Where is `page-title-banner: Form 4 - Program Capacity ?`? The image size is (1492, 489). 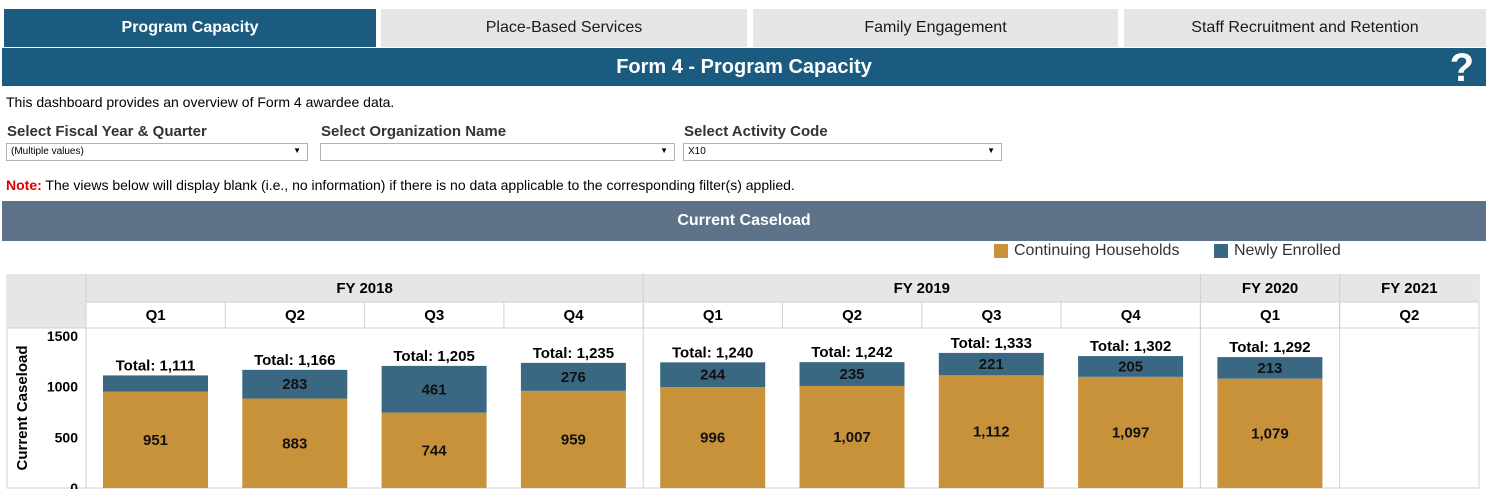 page-title-banner: Form 4 - Program Capacity ? is located at coordinates (744, 68).